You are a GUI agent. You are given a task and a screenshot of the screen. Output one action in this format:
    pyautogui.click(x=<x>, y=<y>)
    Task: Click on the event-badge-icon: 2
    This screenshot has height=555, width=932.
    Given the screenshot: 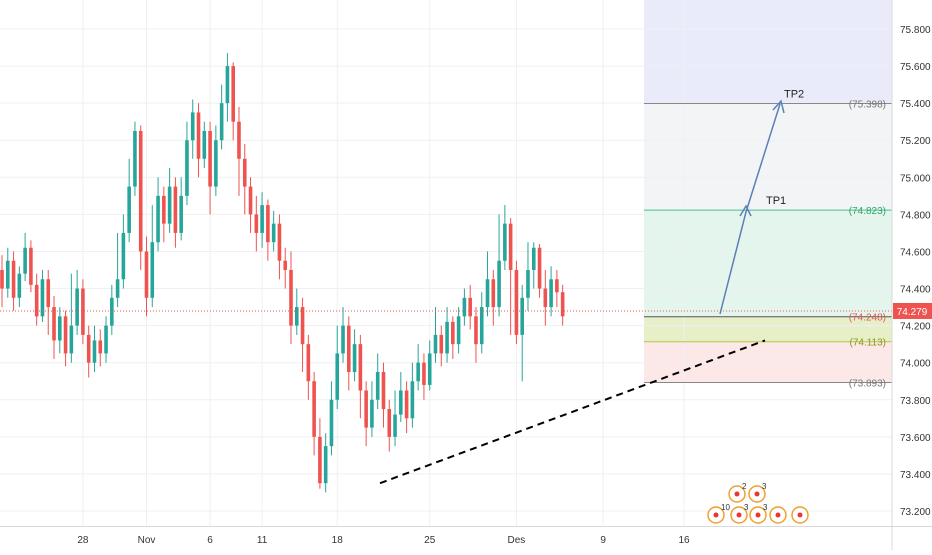 What is the action you would take?
    pyautogui.click(x=737, y=492)
    